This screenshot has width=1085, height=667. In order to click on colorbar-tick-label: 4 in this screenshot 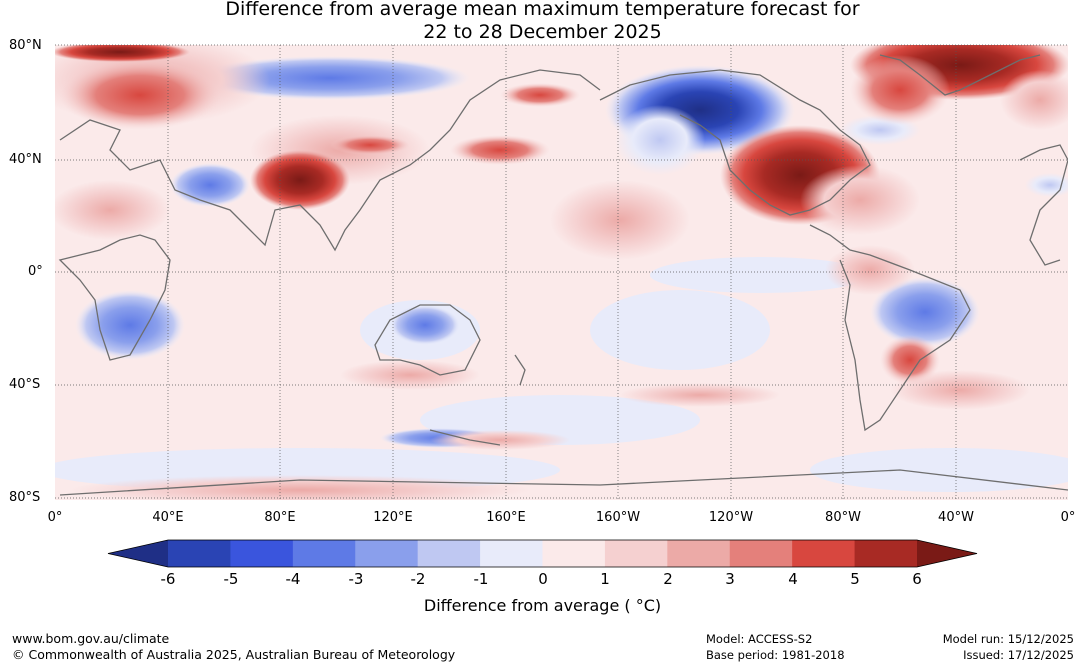, I will do `click(793, 579)`.